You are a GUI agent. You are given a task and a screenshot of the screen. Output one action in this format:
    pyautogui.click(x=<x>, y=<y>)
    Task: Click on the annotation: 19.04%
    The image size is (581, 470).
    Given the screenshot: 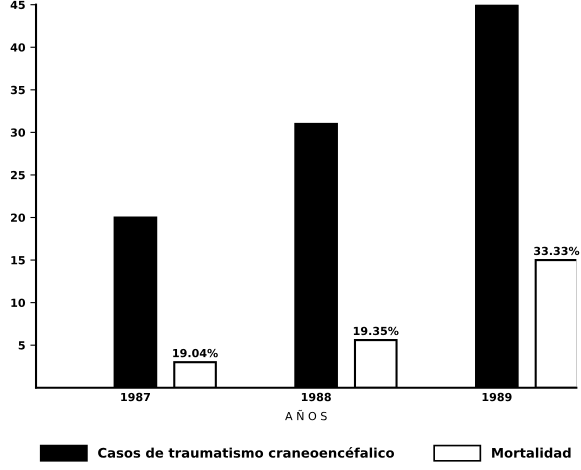 What is the action you would take?
    pyautogui.click(x=195, y=353)
    